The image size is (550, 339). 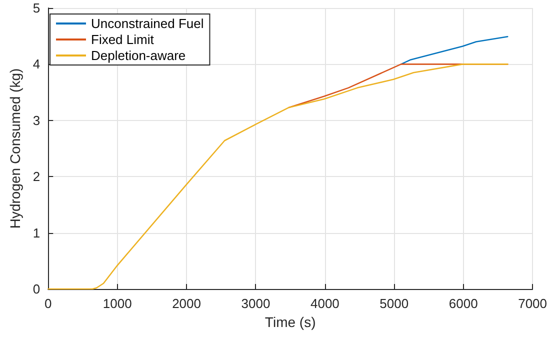 I want to click on y-tick-label: 4, so click(x=36, y=64).